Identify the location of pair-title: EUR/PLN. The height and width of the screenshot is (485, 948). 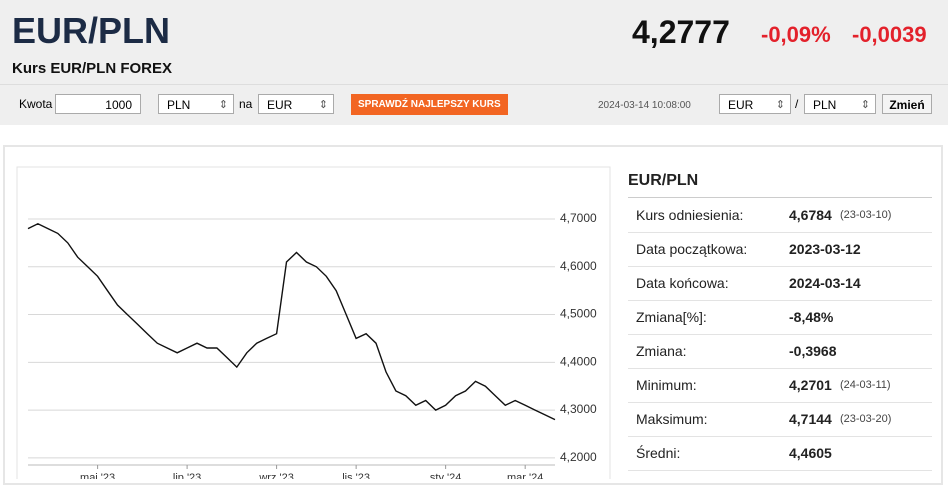
(91, 30).